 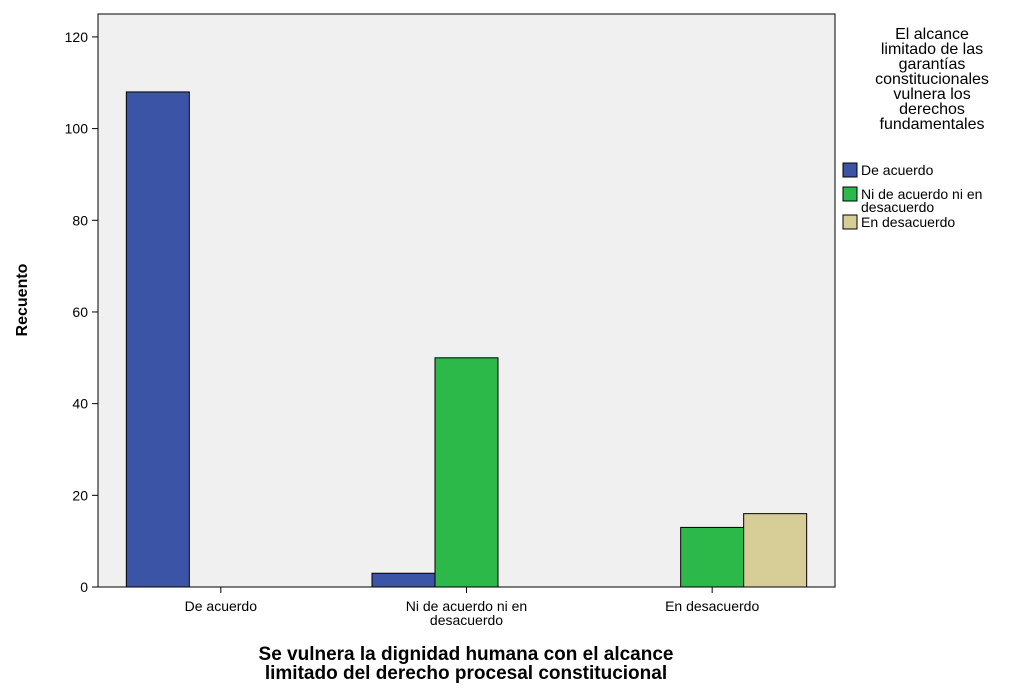 I want to click on x-tick-label: De acuerdo, so click(x=221, y=606).